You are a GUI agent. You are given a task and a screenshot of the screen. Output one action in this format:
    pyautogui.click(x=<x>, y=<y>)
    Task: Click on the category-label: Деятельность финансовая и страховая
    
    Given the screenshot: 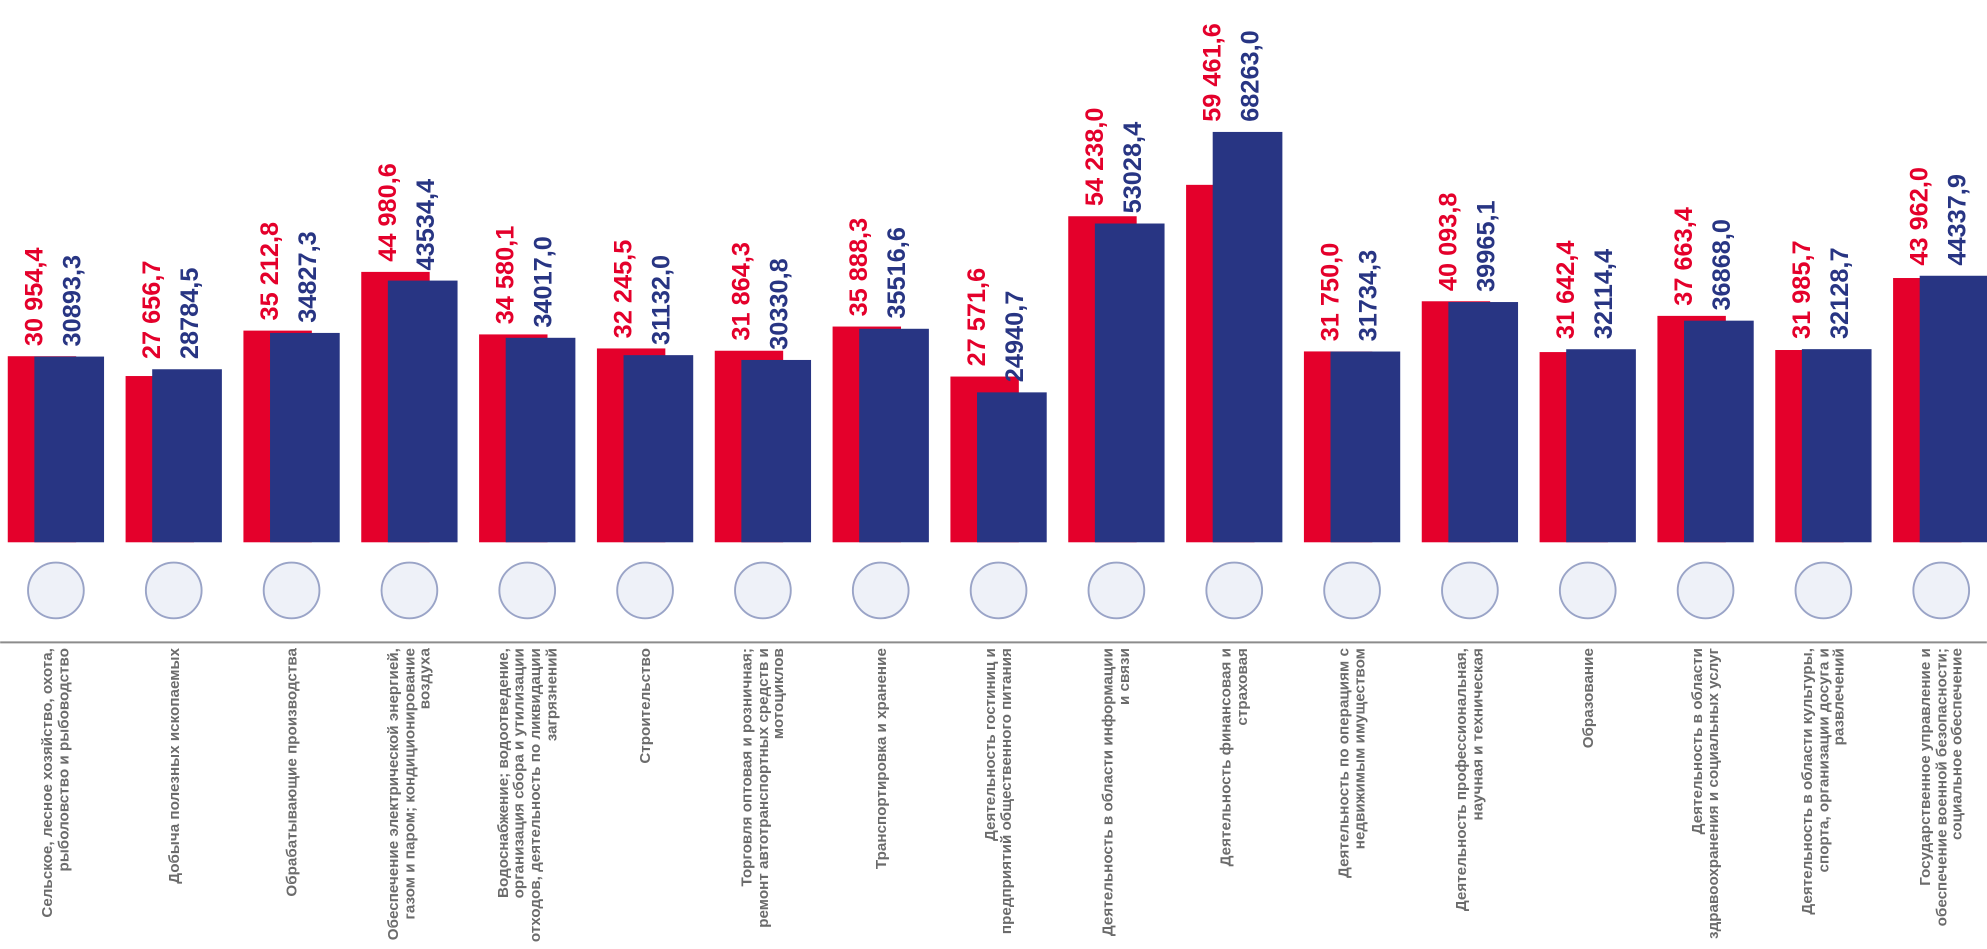 What is the action you would take?
    pyautogui.click(x=1234, y=757)
    